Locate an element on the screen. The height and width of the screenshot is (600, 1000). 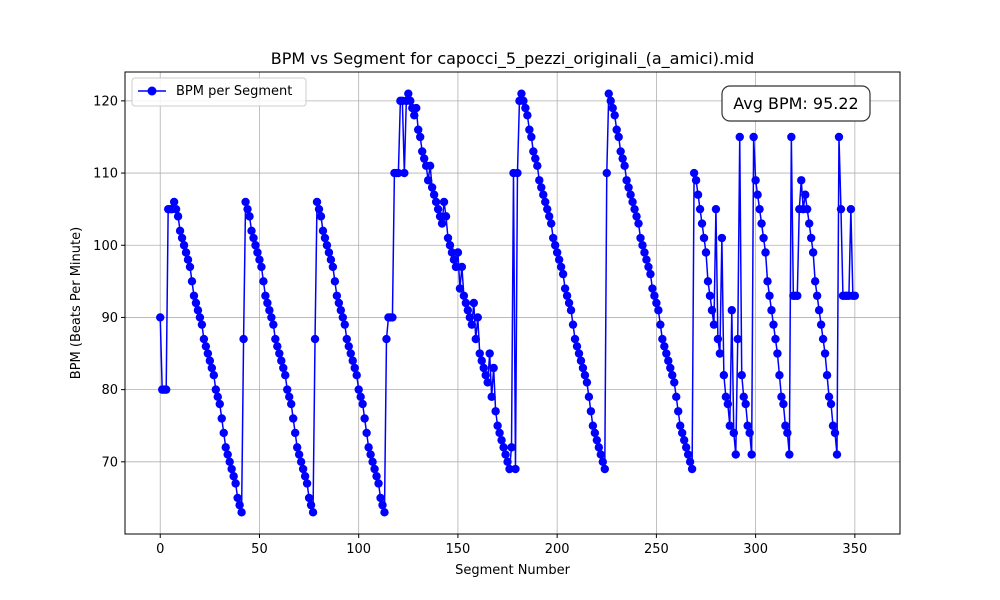
y-tick-label: 110 is located at coordinates (105, 174).